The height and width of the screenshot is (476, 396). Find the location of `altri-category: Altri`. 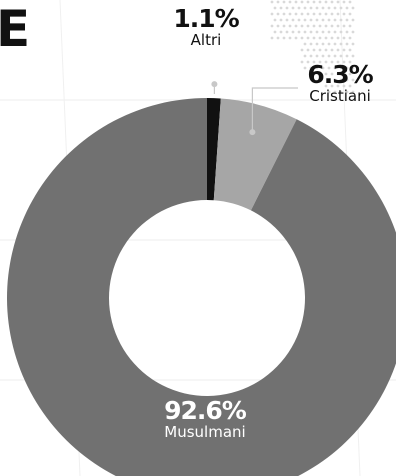

altri-category: Altri is located at coordinates (206, 40).